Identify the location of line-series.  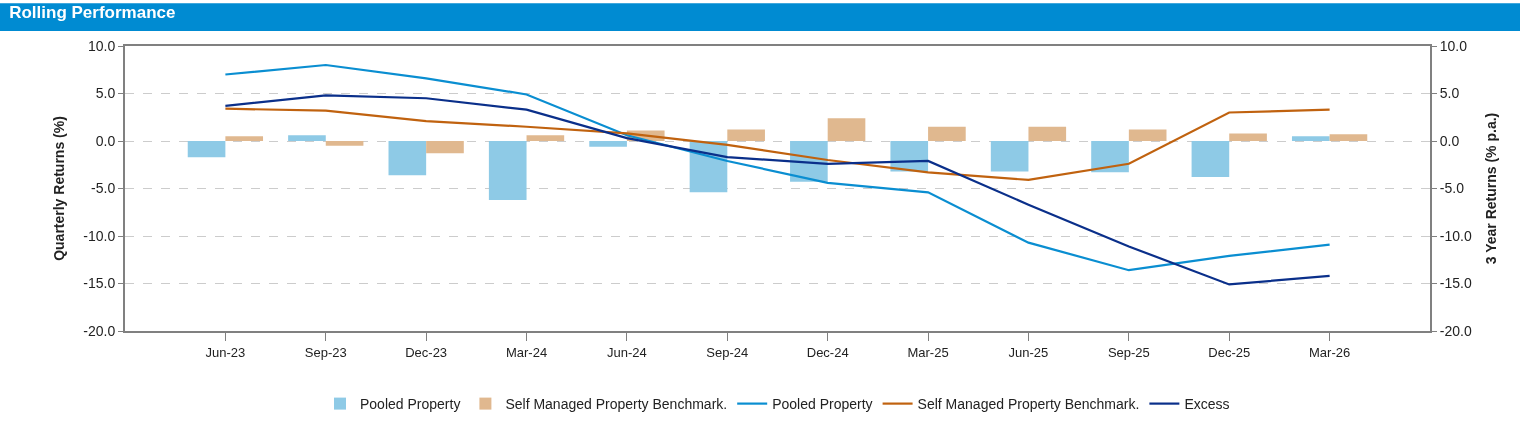
(777, 144).